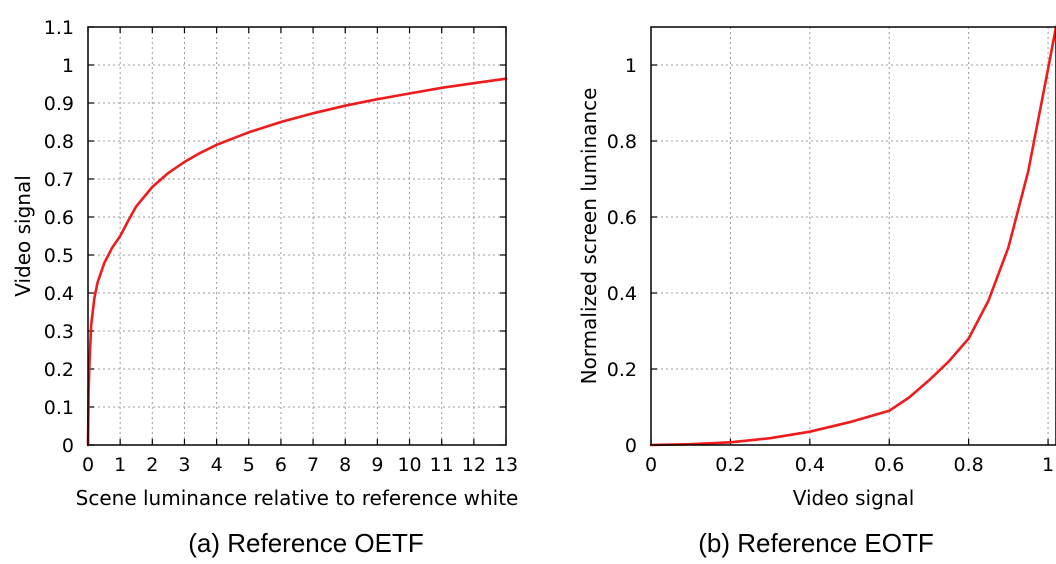  I want to click on x-tick-label: 11, so click(442, 465).